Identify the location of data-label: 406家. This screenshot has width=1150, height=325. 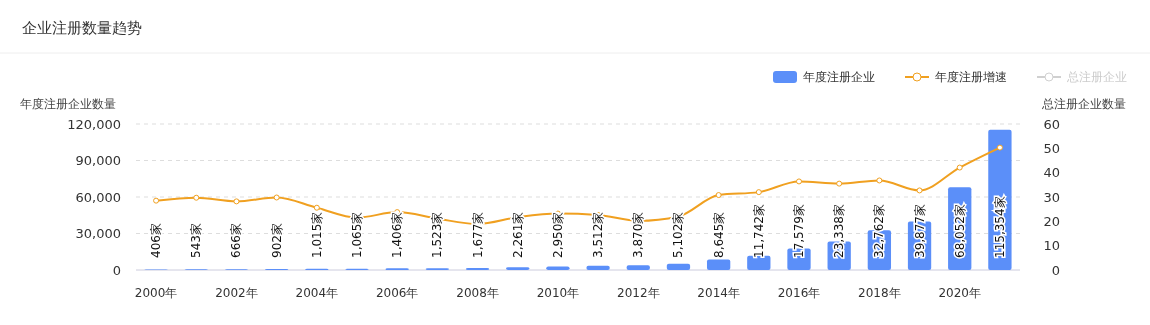
(156, 240).